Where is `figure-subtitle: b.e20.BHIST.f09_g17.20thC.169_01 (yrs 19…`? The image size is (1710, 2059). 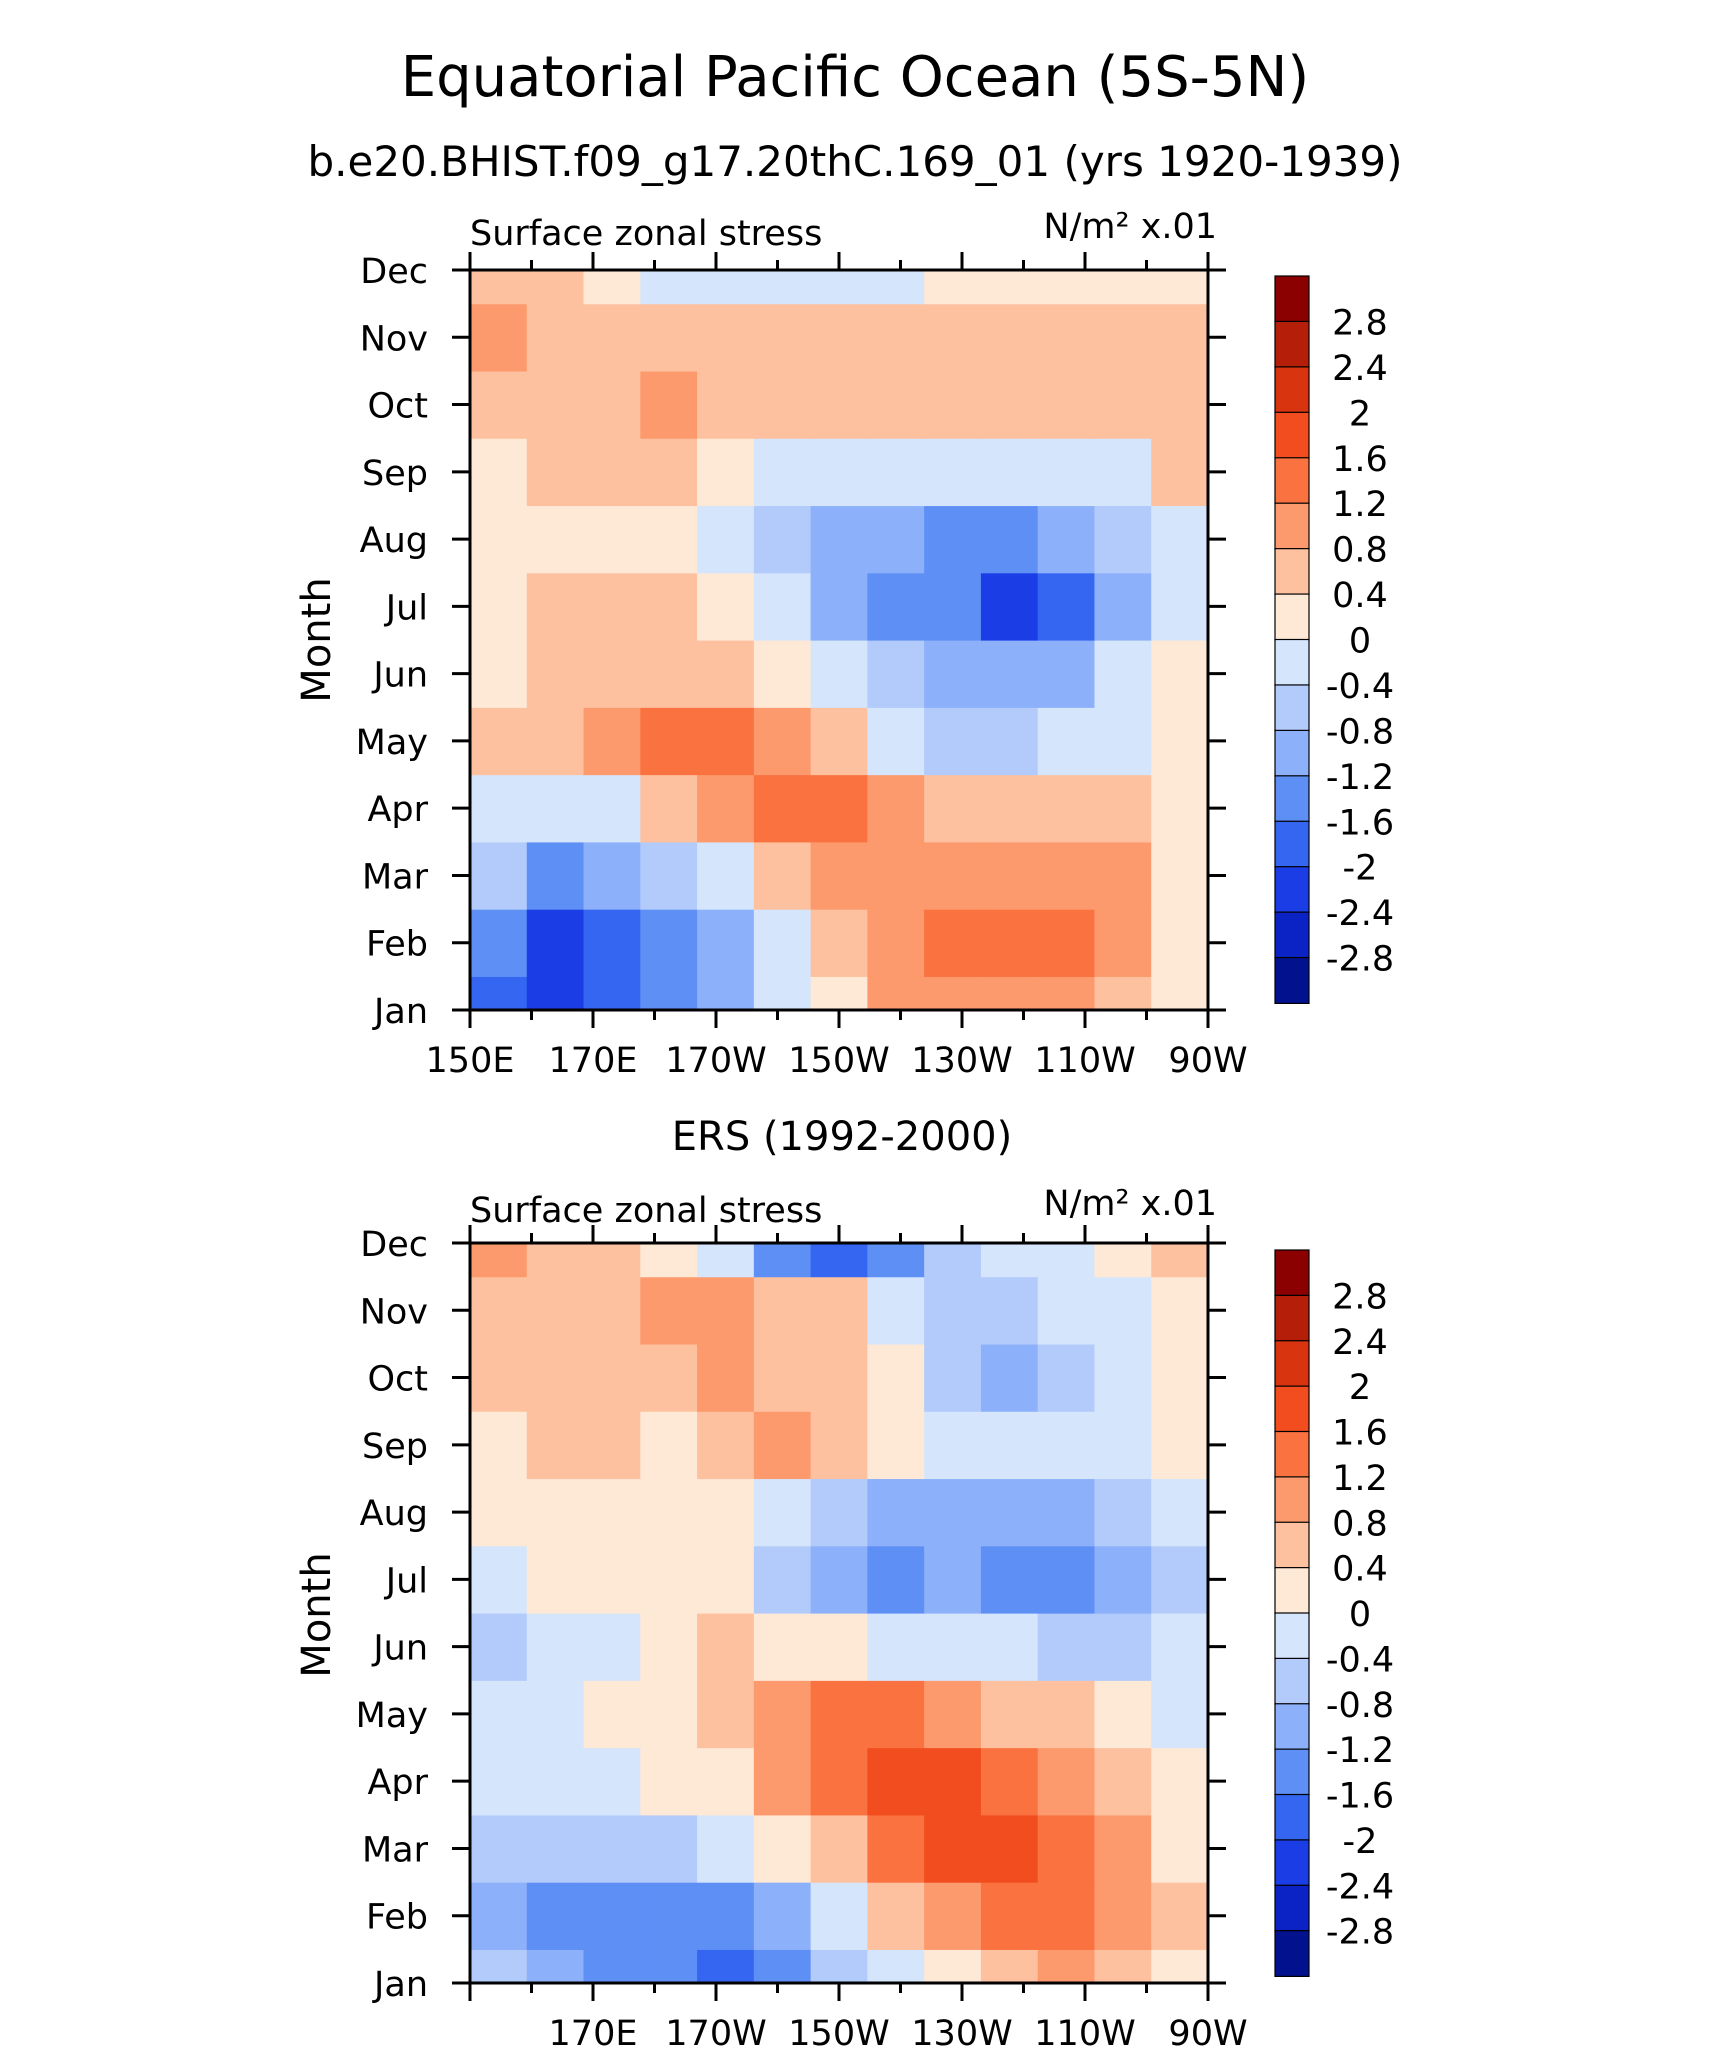 figure-subtitle: b.e20.BHIST.f09_g17.20thC.169_01 (yrs 19… is located at coordinates (854, 161).